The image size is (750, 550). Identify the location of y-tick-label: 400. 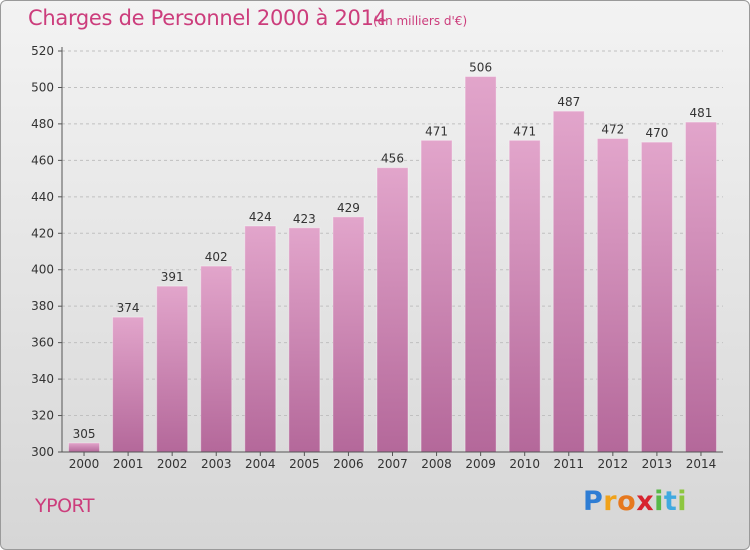
(42, 270).